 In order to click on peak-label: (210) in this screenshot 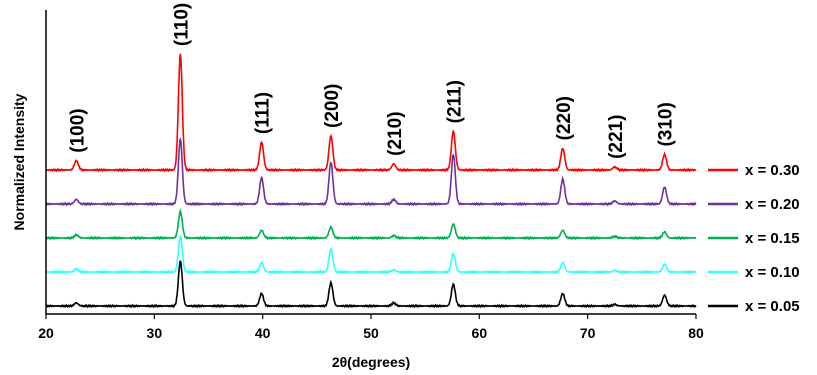, I will do `click(395, 133)`.